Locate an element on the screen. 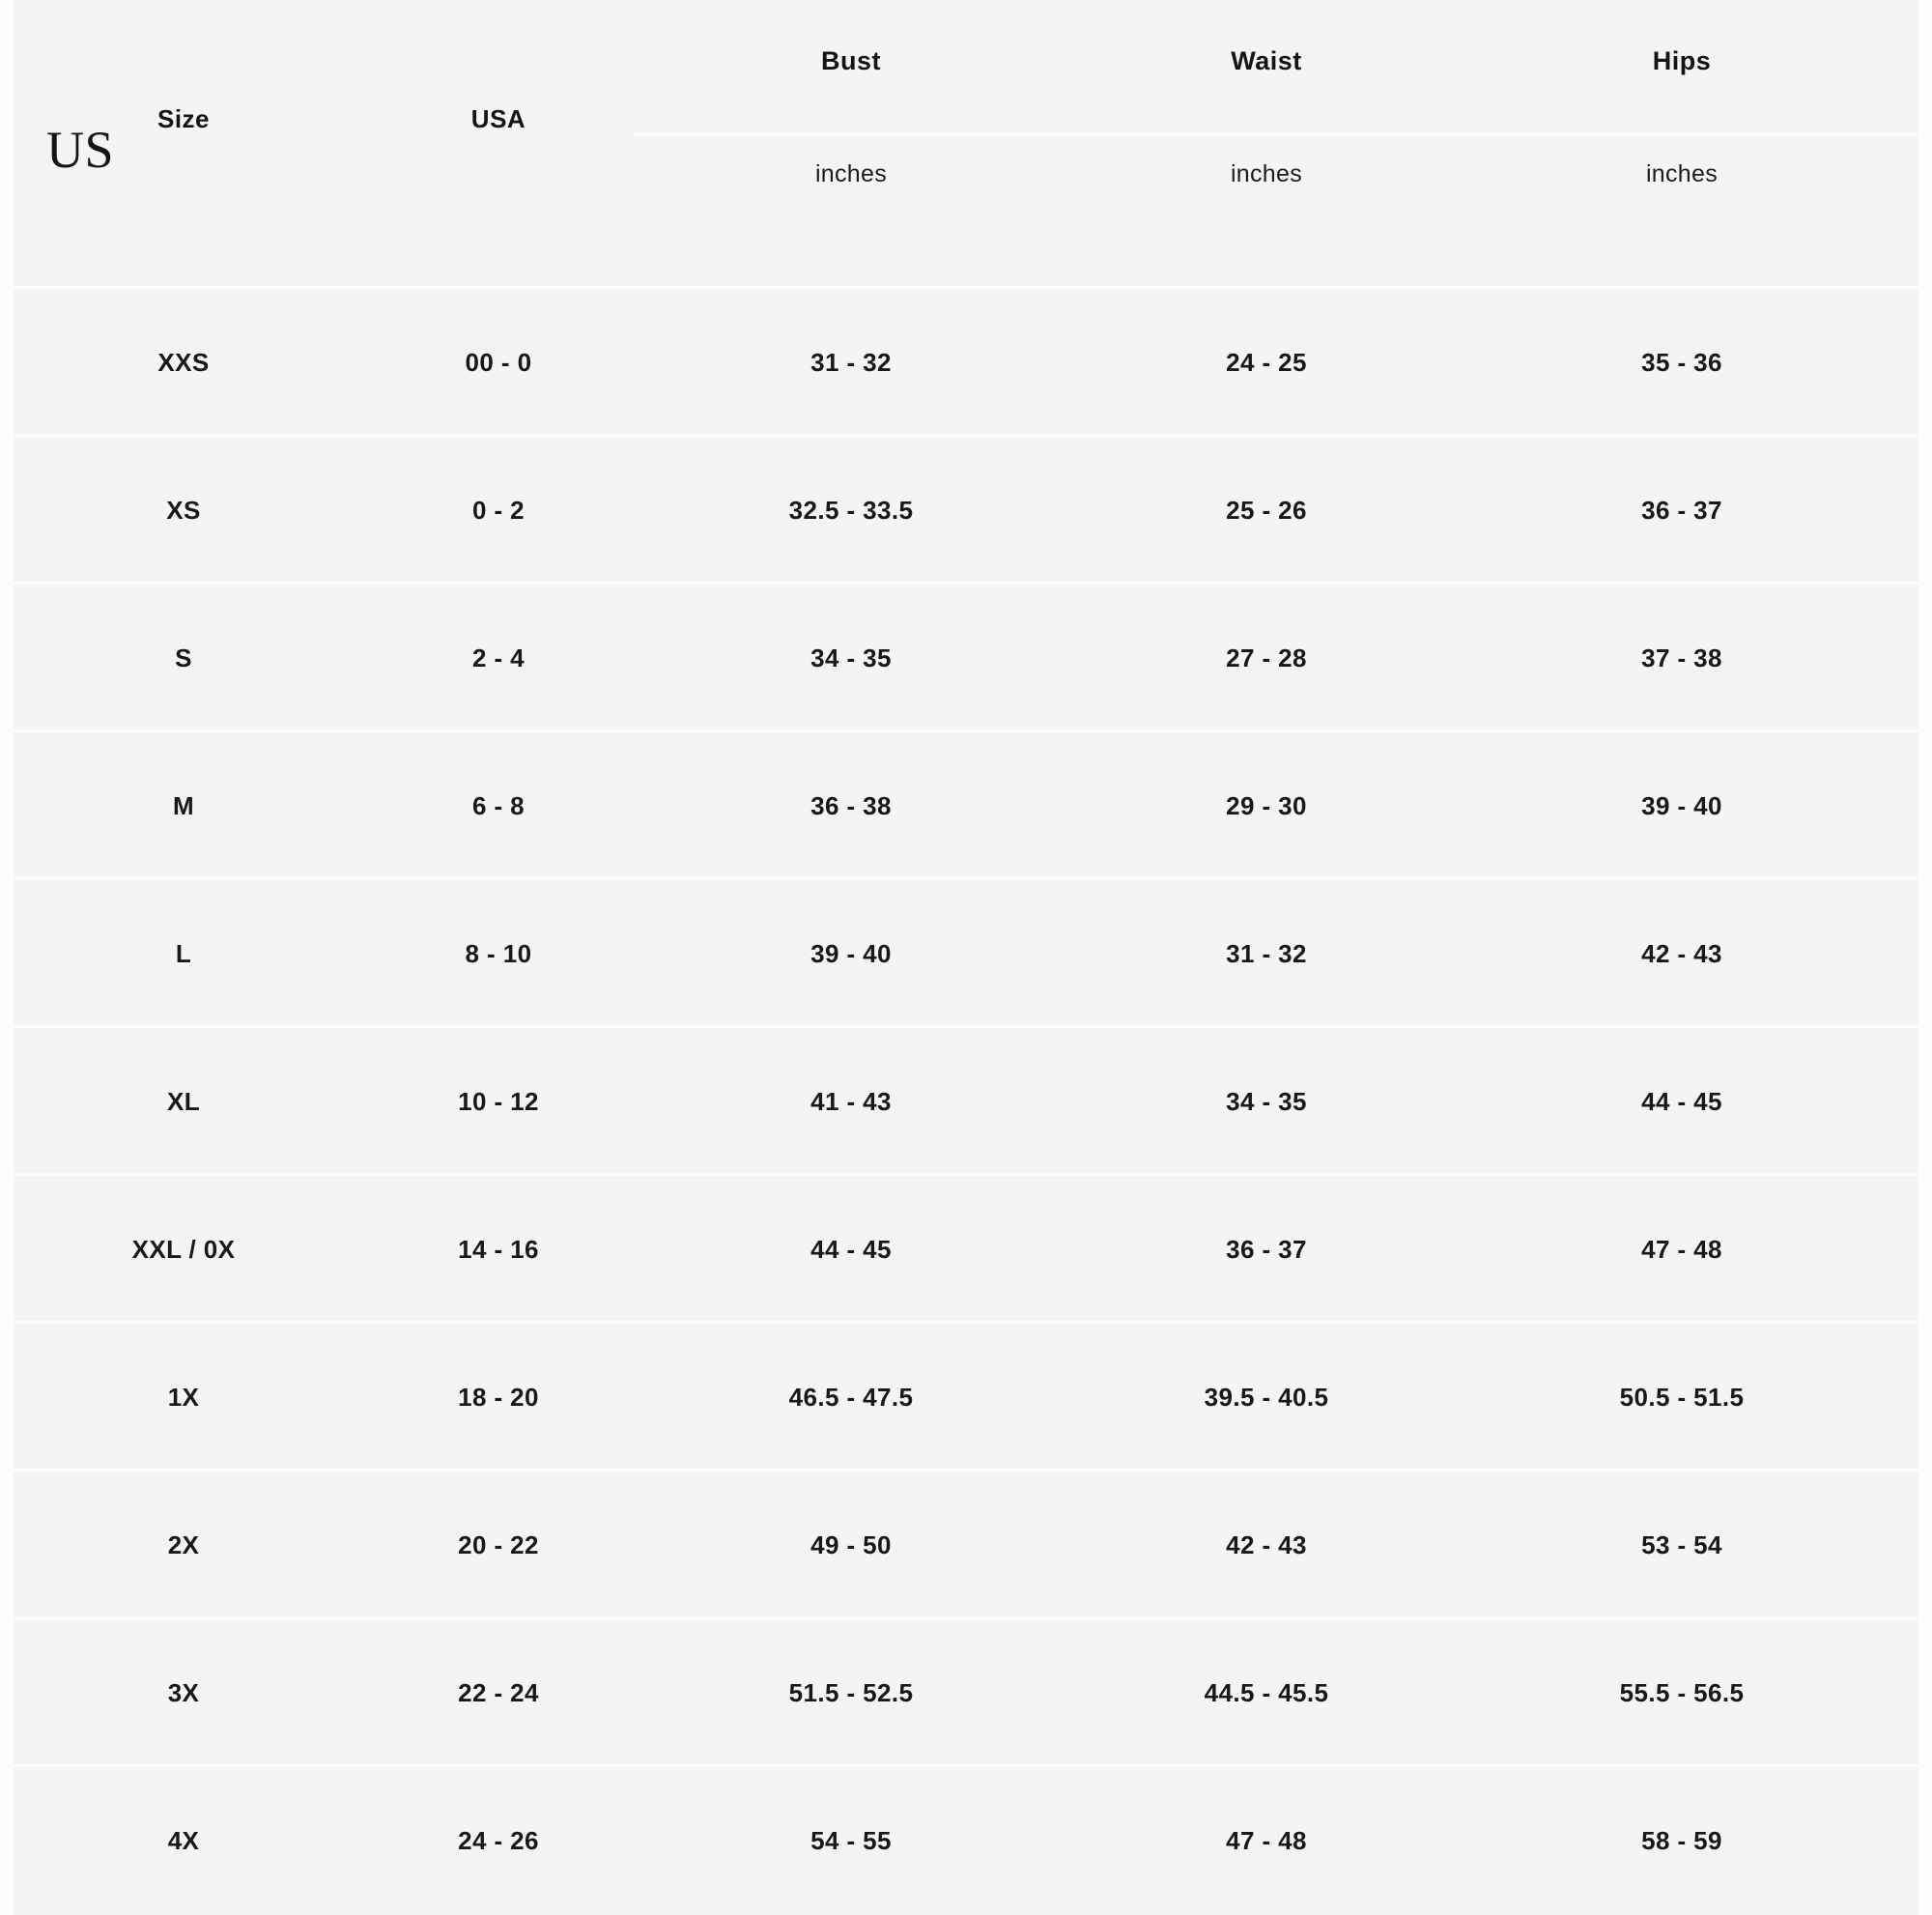 The image size is (1932, 1915). cell-size: 4X is located at coordinates (183, 1841).